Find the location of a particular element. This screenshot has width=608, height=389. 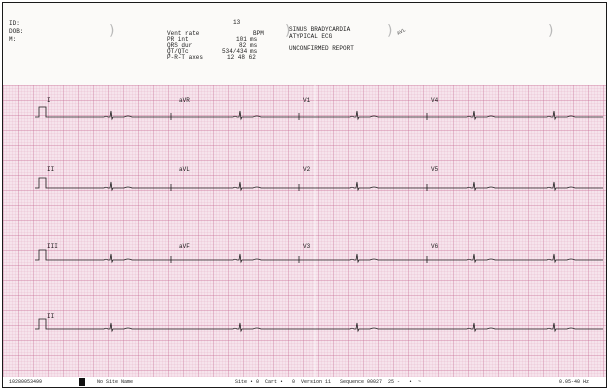

device-id: 10280053499 is located at coordinates (26, 382).